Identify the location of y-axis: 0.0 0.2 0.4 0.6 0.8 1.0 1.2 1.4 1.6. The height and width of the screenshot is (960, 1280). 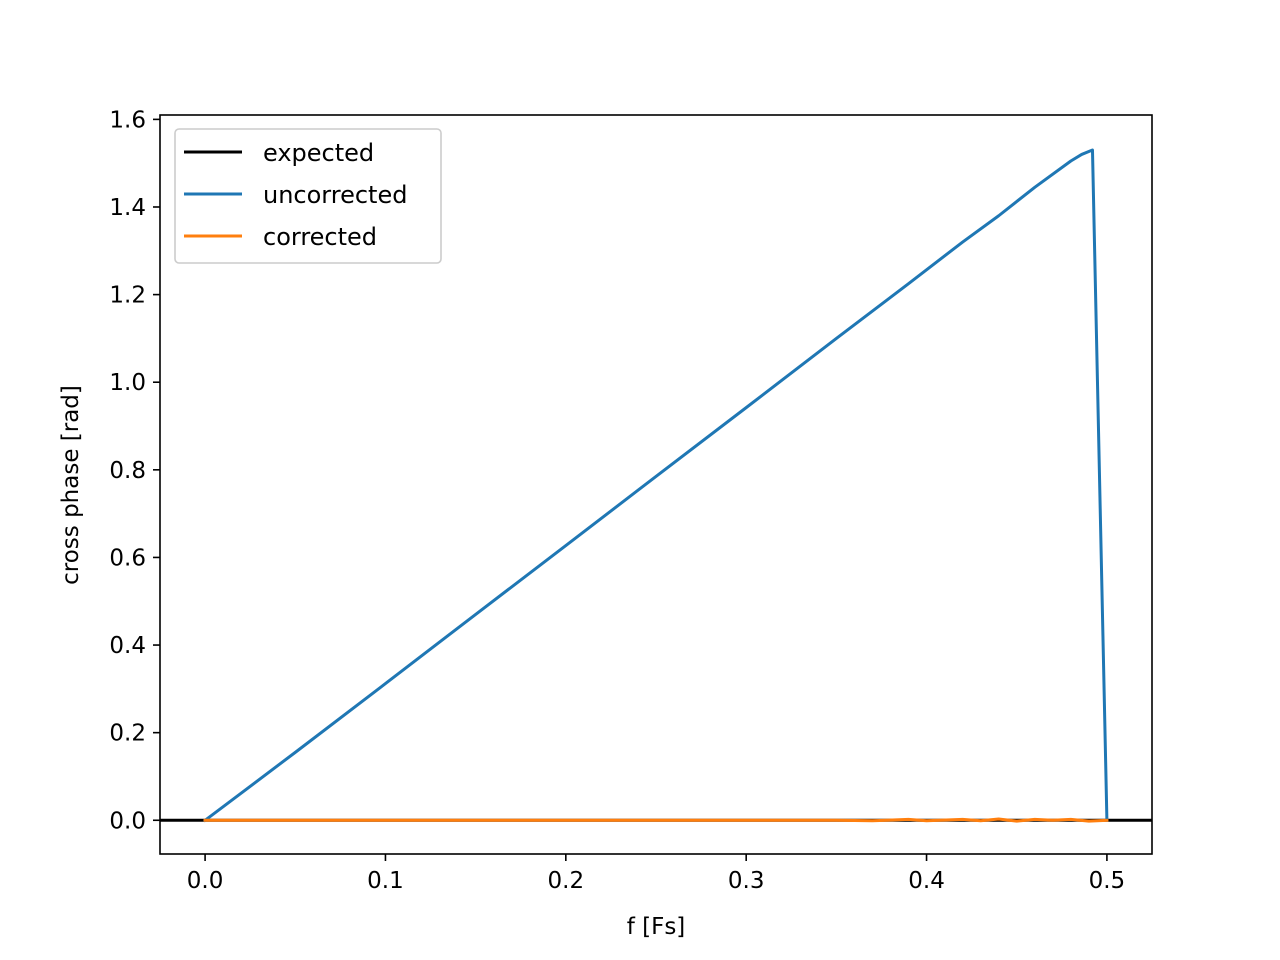
(134, 470).